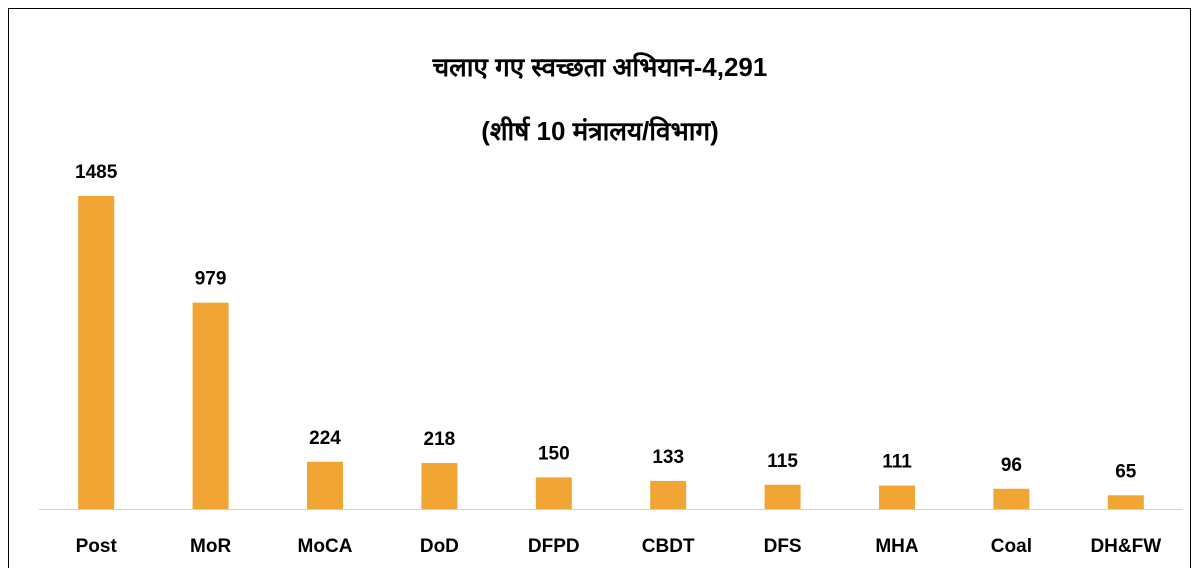 The height and width of the screenshot is (573, 1200). What do you see at coordinates (1011, 546) in the screenshot?
I see `x-tick-label: Coal` at bounding box center [1011, 546].